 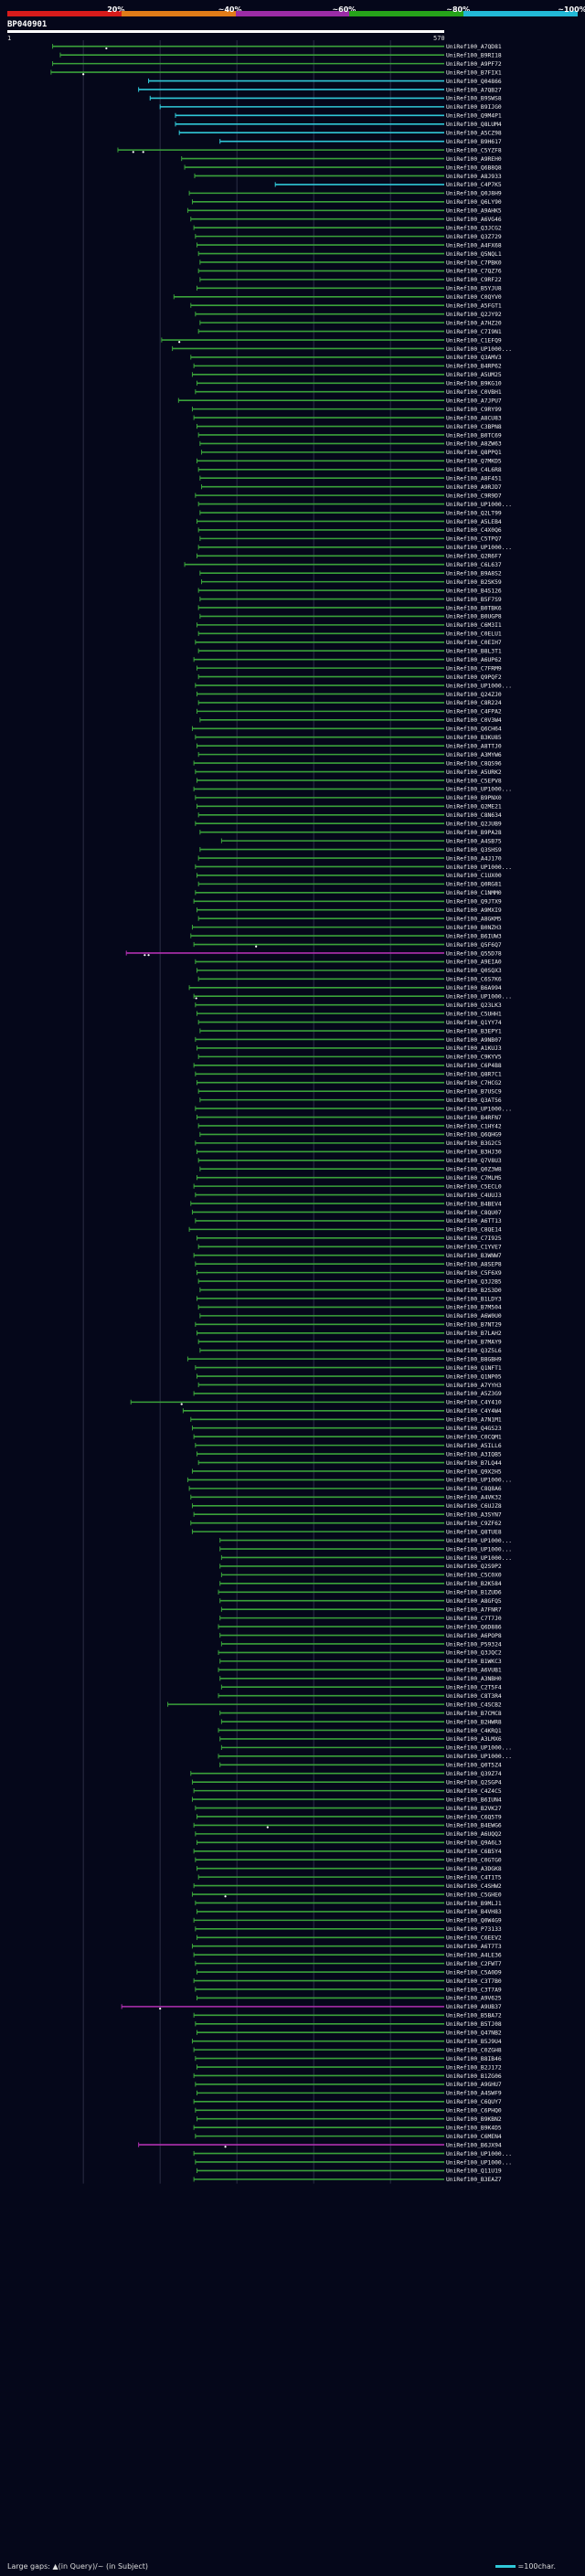 I want to click on hit-label: UniRef100_Q0SQX3, so click(x=474, y=971).